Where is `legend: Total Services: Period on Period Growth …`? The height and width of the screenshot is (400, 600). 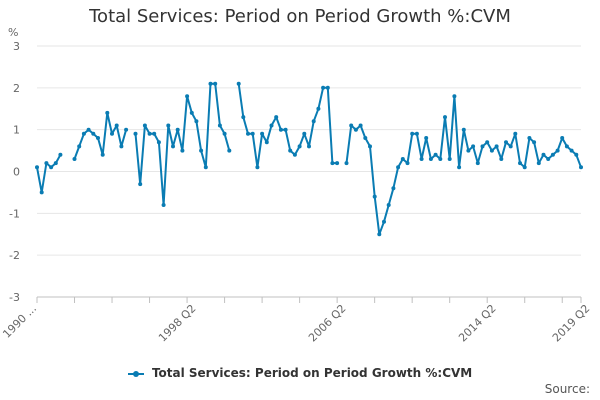
legend: Total Services: Period on Period Growth … is located at coordinates (300, 373).